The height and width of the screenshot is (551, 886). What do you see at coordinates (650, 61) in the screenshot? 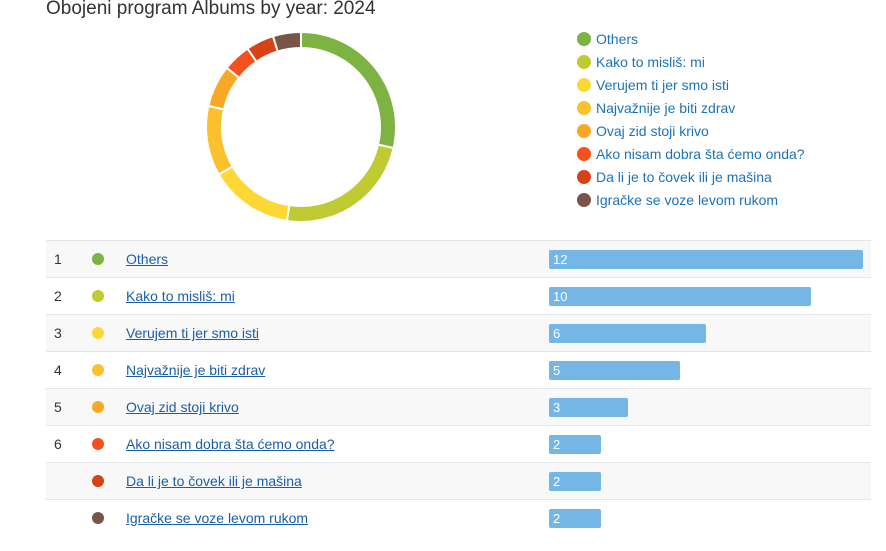
I see `legend-label: Kako to misliš: mi` at bounding box center [650, 61].